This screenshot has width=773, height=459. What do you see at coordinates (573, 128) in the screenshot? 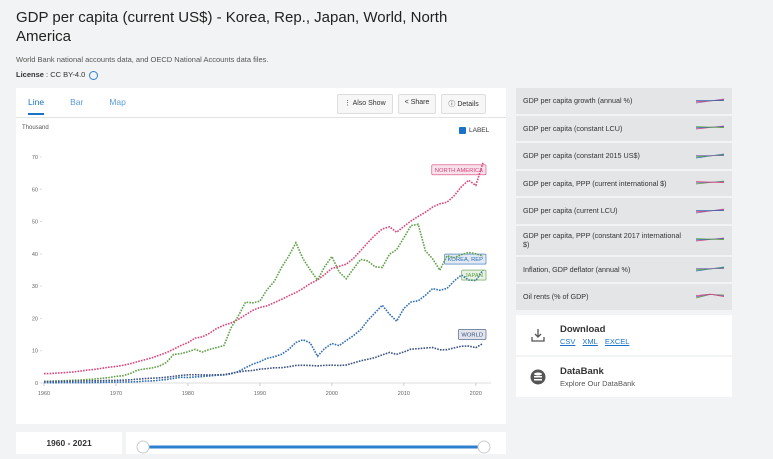
I see `indicator-label: GDP per capita (constant LCU)` at bounding box center [573, 128].